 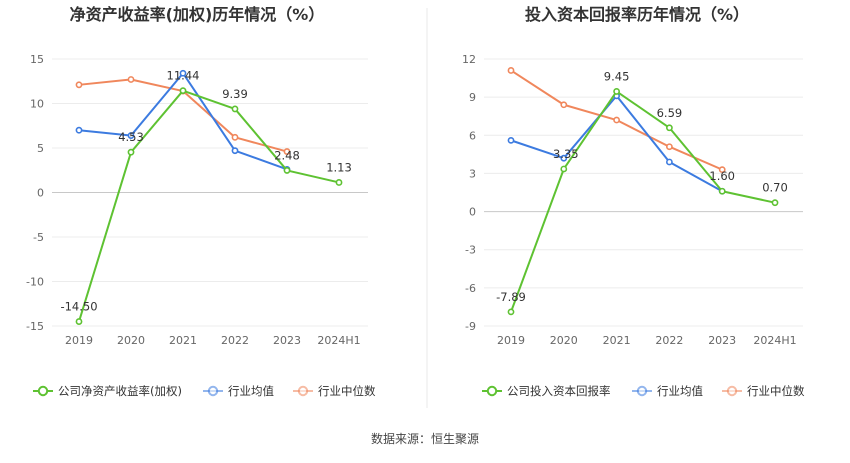 I want to click on data-source-footer: 数据来源：恒生聚源, so click(x=425, y=438).